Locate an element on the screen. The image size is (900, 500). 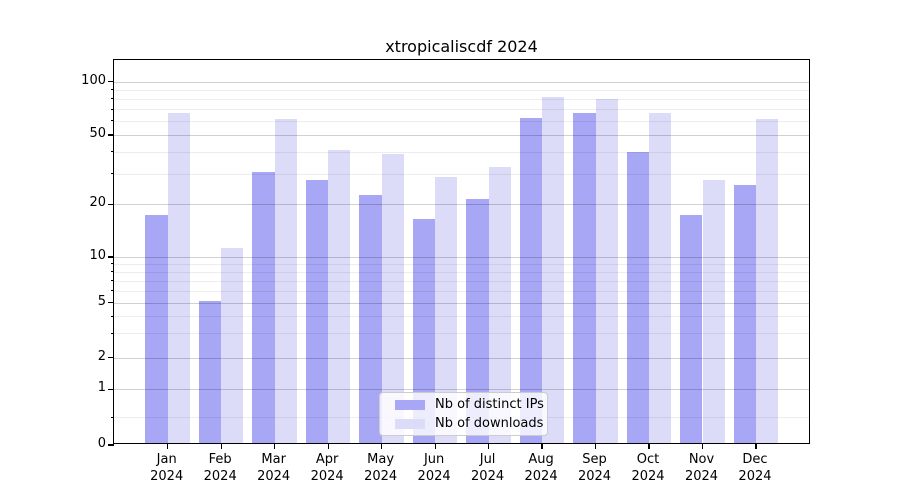
xtick-label-dec: Dec 2024 is located at coordinates (755, 468).